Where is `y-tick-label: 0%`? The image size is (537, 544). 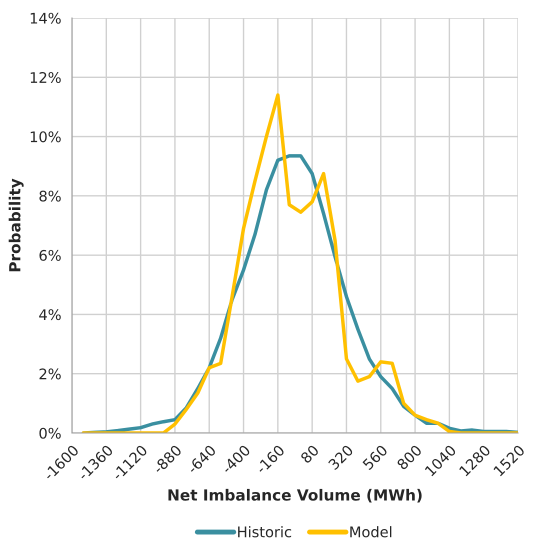 y-tick-label: 0% is located at coordinates (50, 433).